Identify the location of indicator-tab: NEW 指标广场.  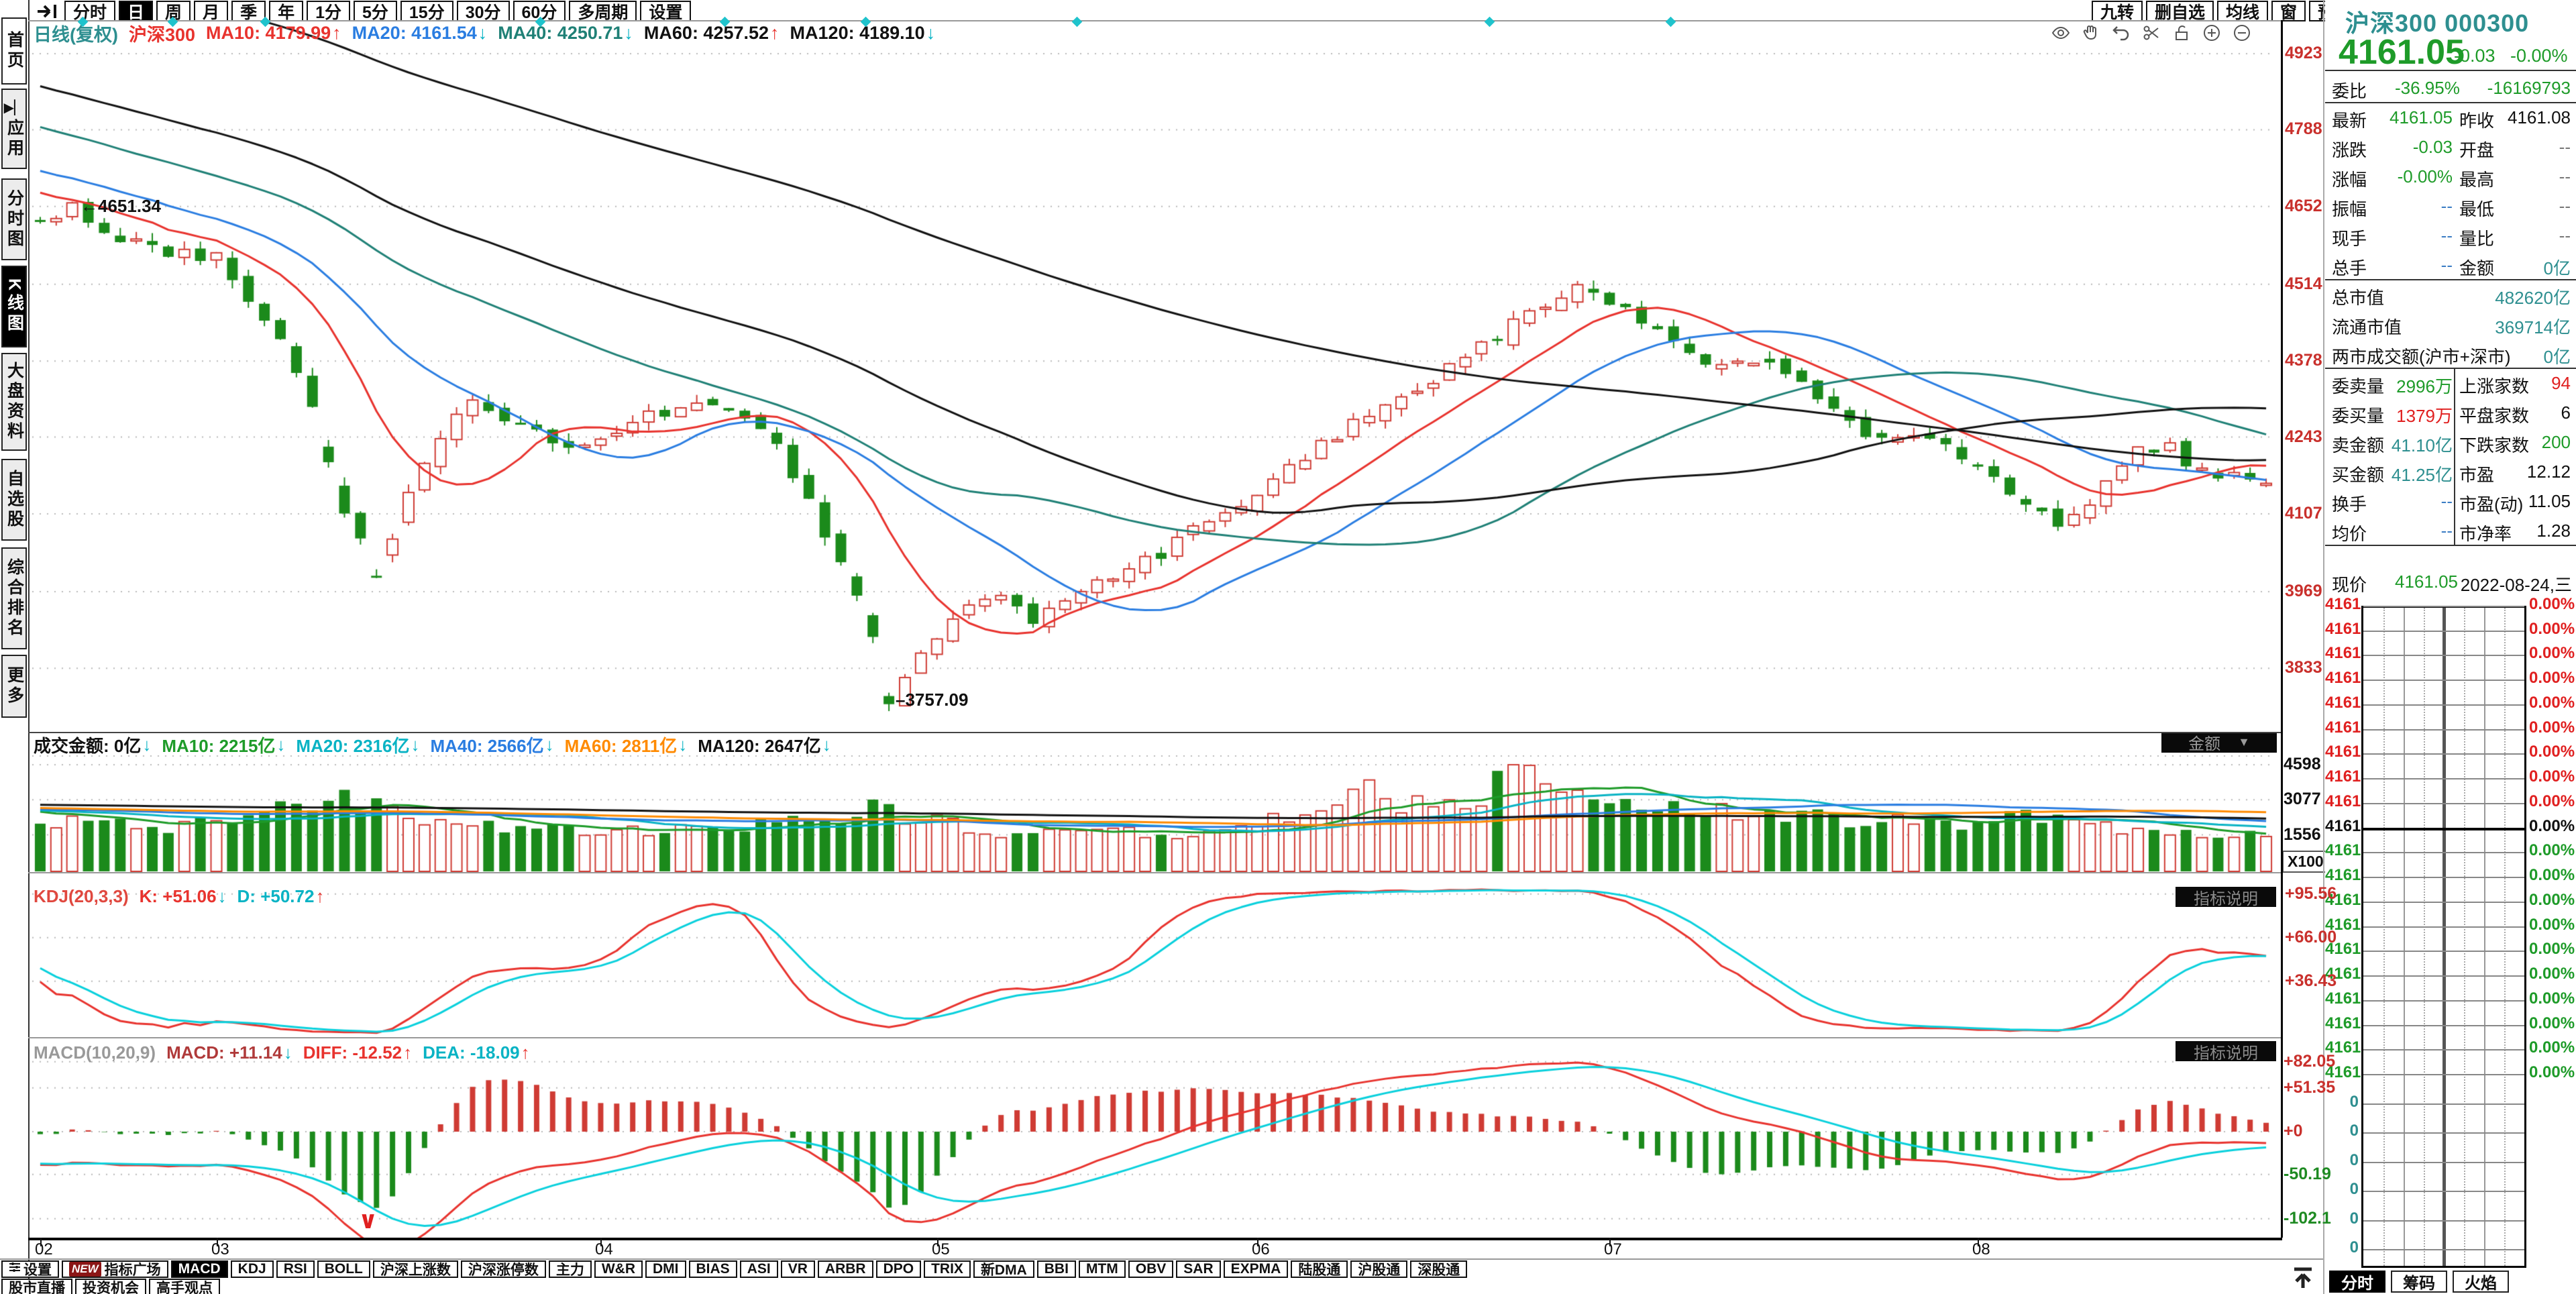
(115, 1269).